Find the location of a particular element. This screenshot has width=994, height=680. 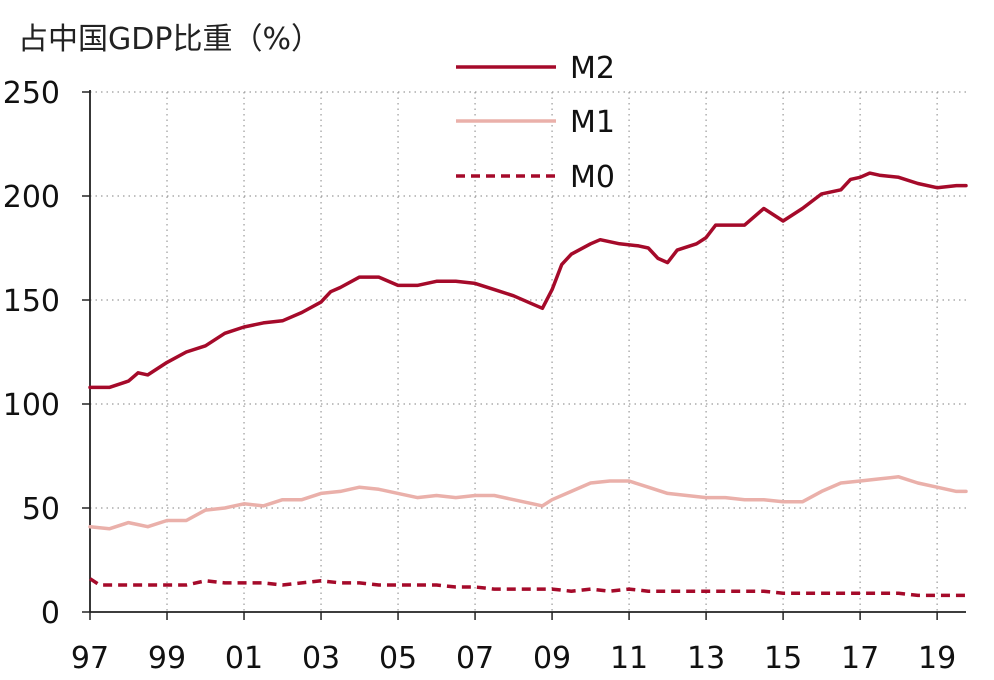

y-tick-label: 0 is located at coordinates (50, 613).